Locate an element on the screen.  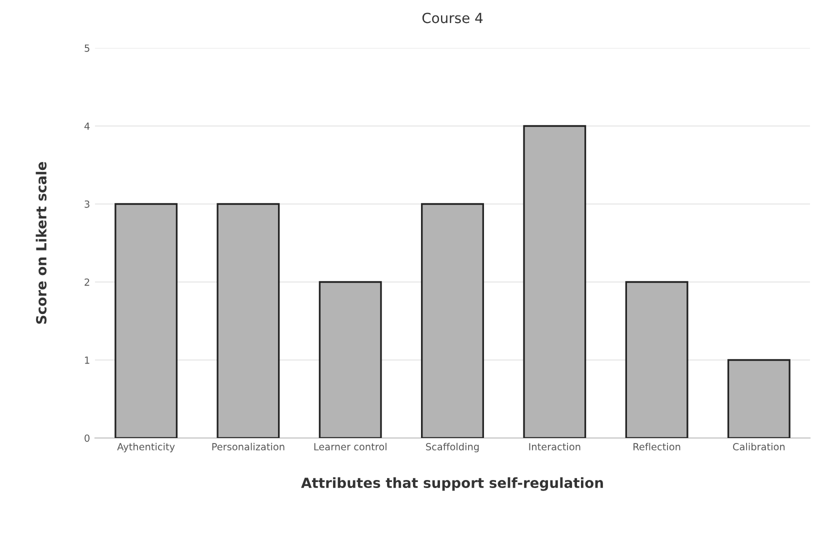
y-tick-label: 0 is located at coordinates (87, 438).